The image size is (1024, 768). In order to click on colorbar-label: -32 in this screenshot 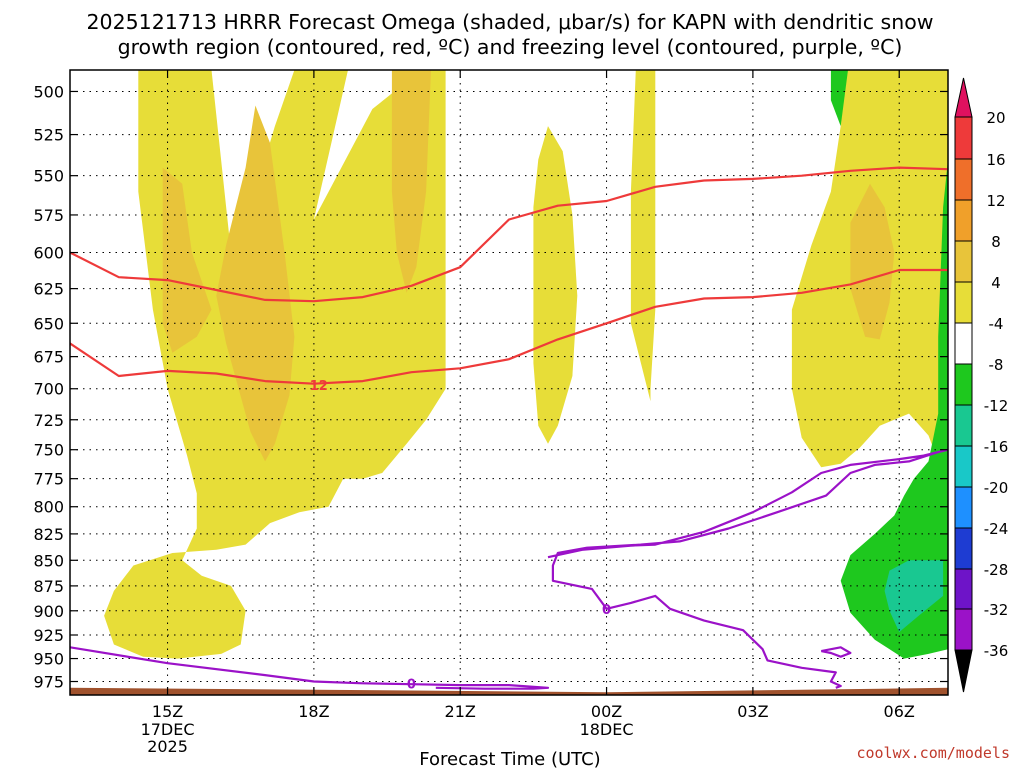, I will do `click(996, 610)`.